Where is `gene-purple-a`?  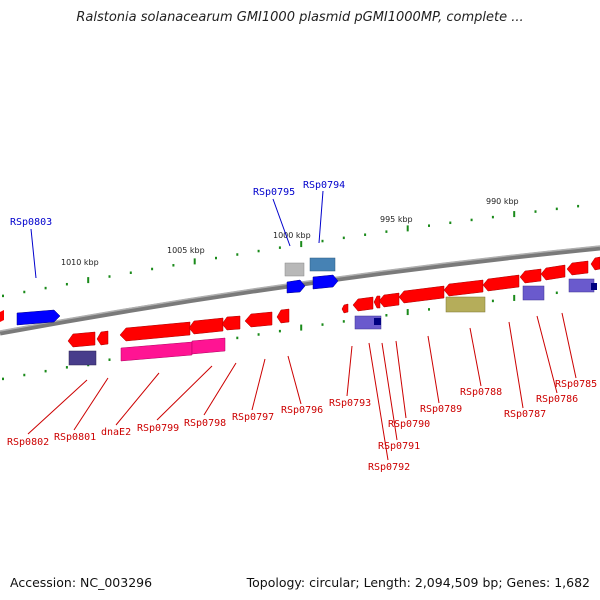
gene-purple-a is located at coordinates (82, 358).